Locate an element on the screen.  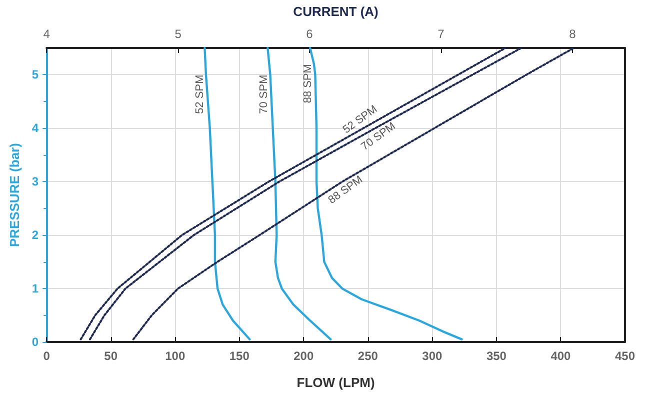
x-tick-label: 250 is located at coordinates (368, 356).